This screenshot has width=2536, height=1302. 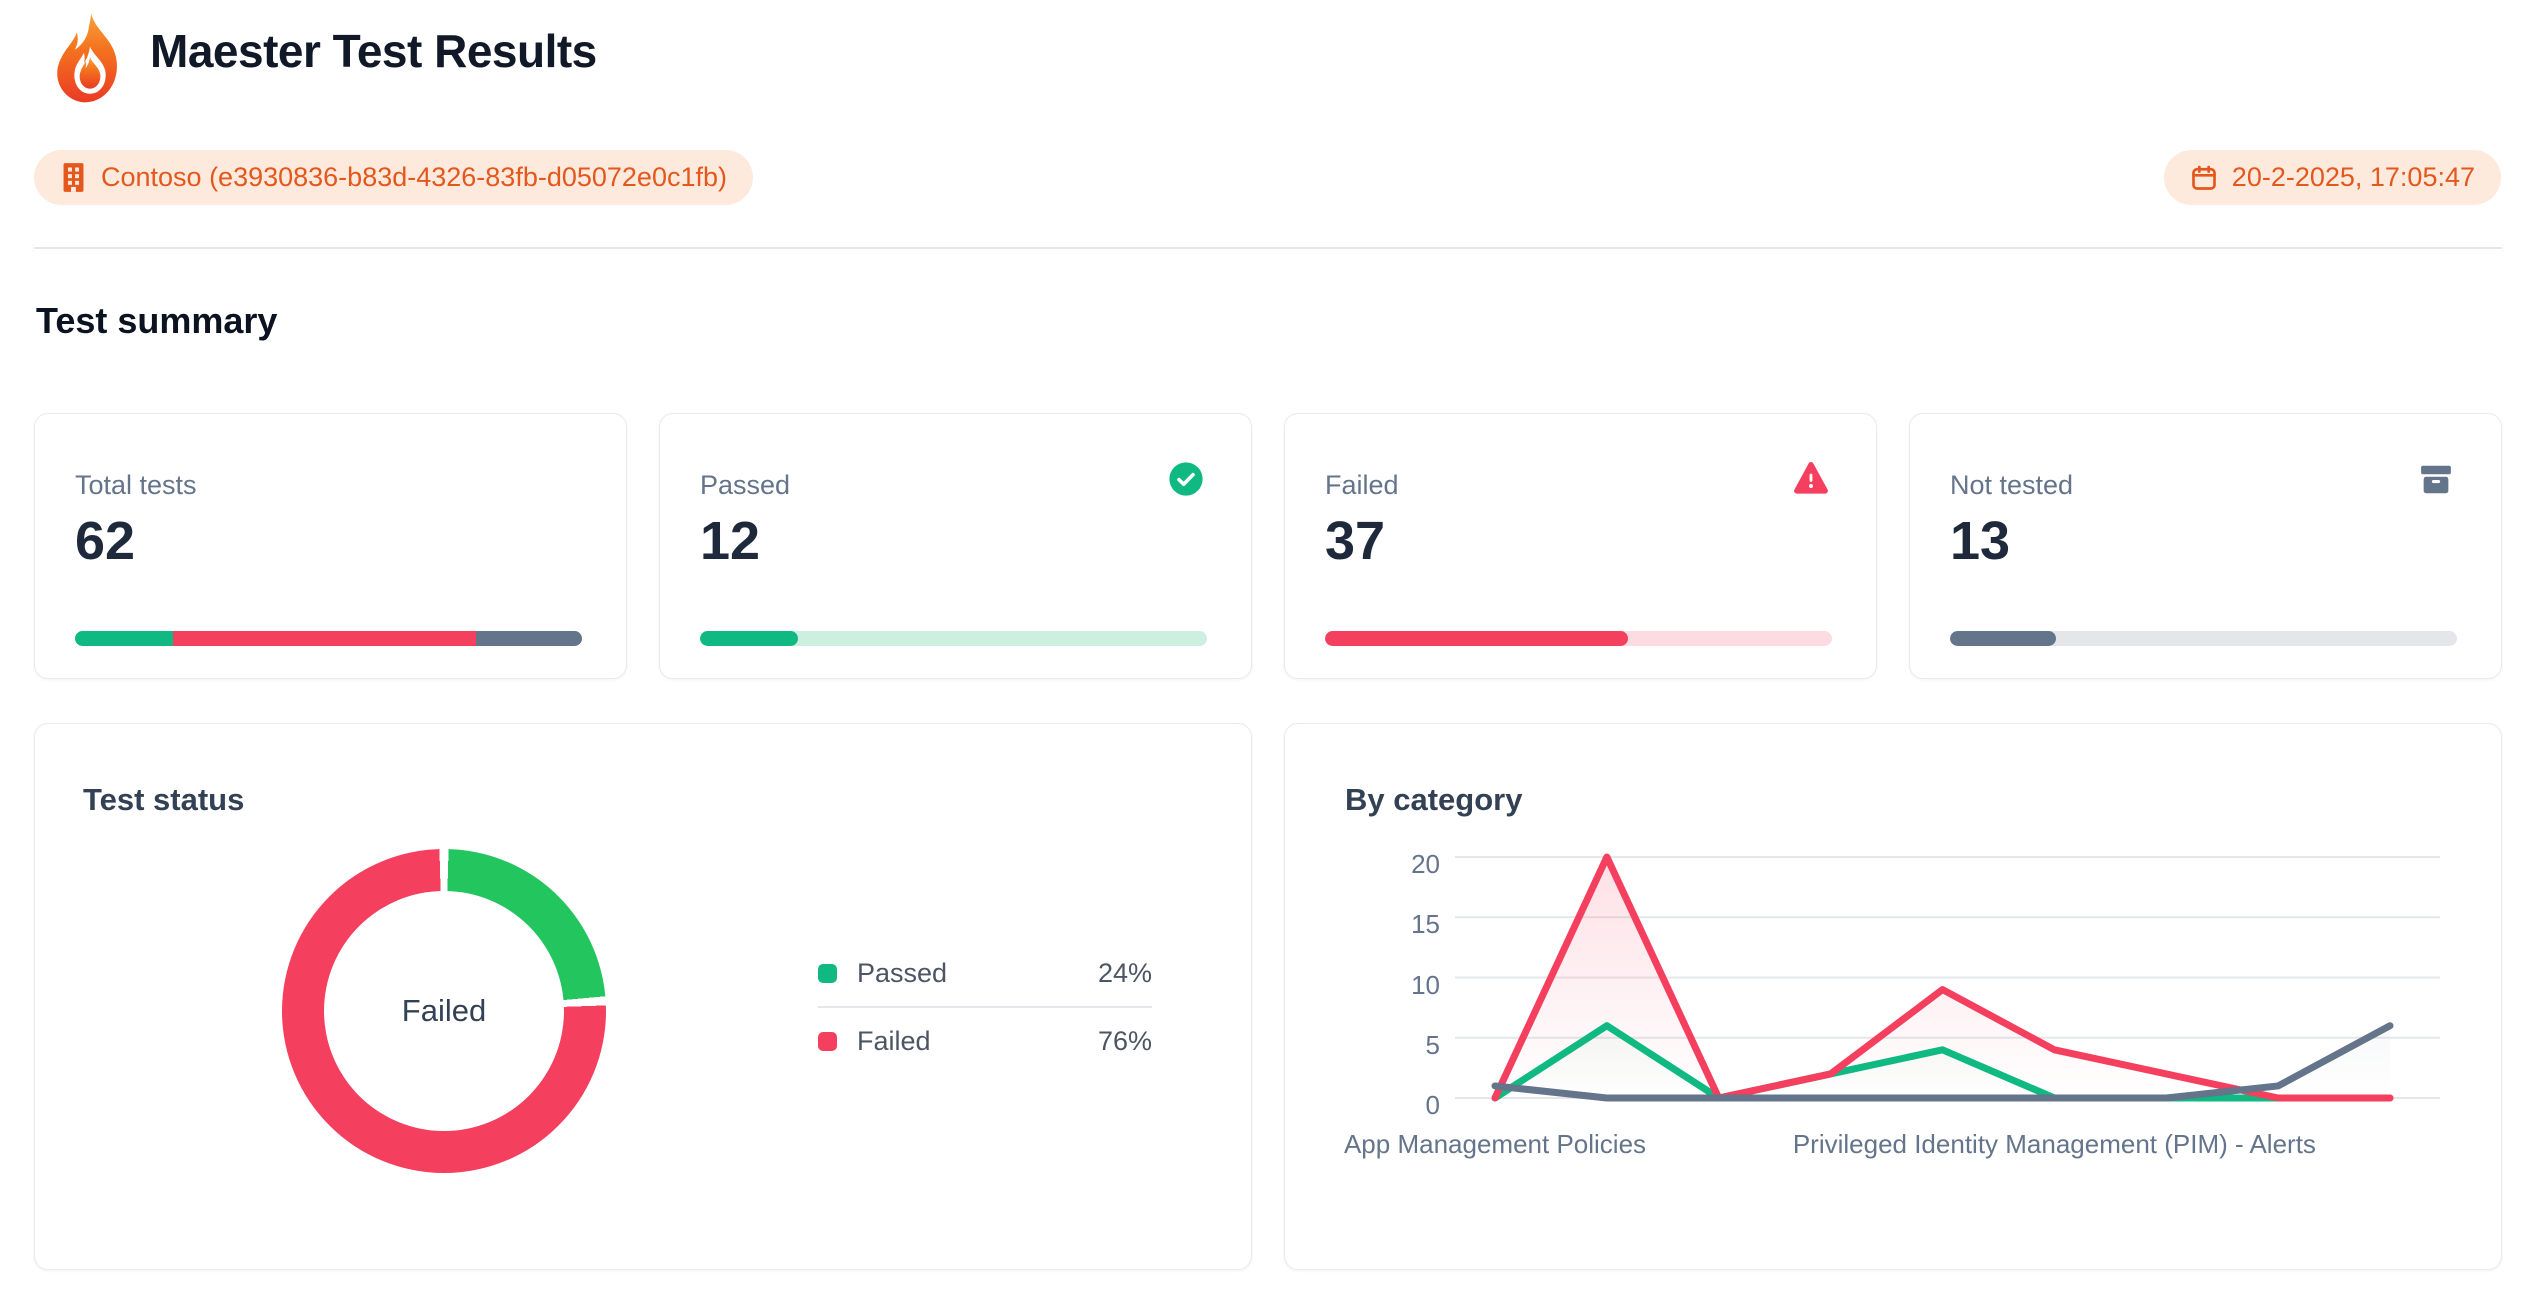 What do you see at coordinates (330, 546) in the screenshot?
I see `total-tests-card: Total tests 62` at bounding box center [330, 546].